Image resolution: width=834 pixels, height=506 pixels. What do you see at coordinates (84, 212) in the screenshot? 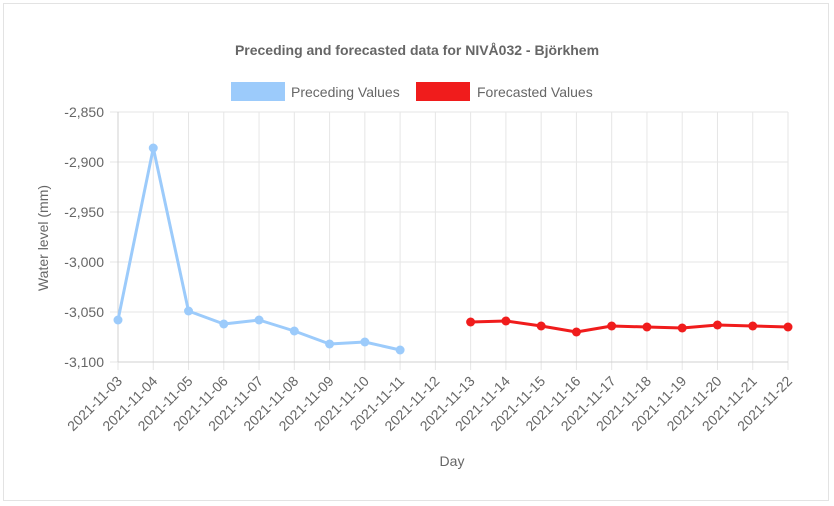
I see `y-tick-label: -2,950` at bounding box center [84, 212].